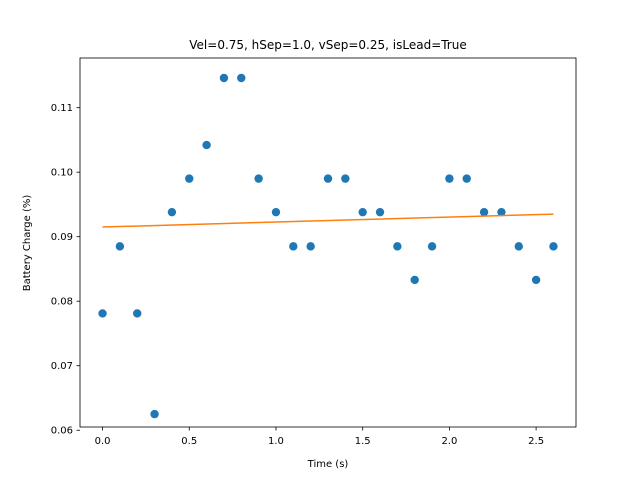 This screenshot has height=480, width=640. I want to click on x-tick-label: 1.5, so click(363, 441).